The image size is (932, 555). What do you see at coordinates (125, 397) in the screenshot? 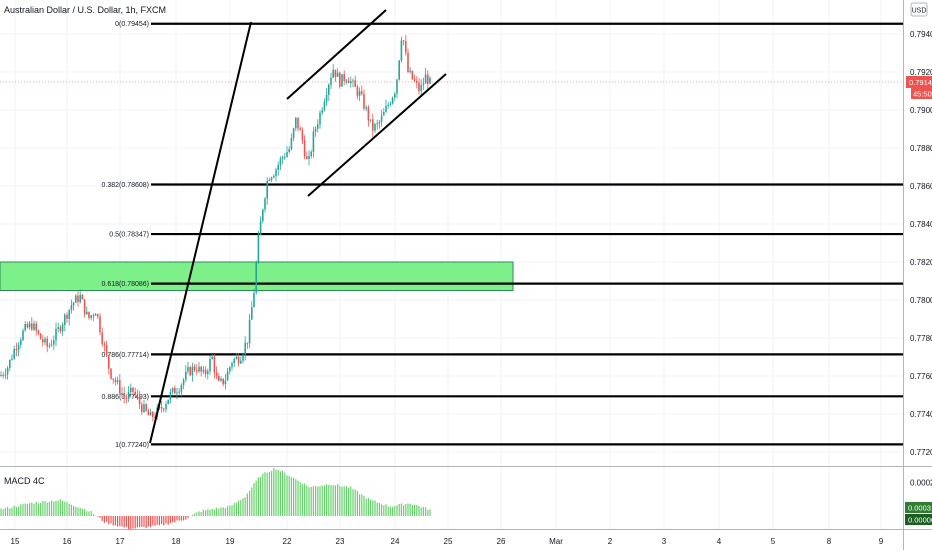
I see `fib-level-label: 0.886(0.77493)` at bounding box center [125, 397].